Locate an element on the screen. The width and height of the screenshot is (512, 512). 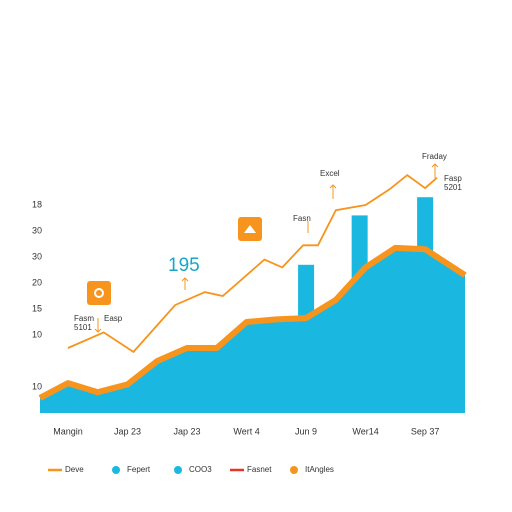
annotation: 5201 is located at coordinates (453, 187).